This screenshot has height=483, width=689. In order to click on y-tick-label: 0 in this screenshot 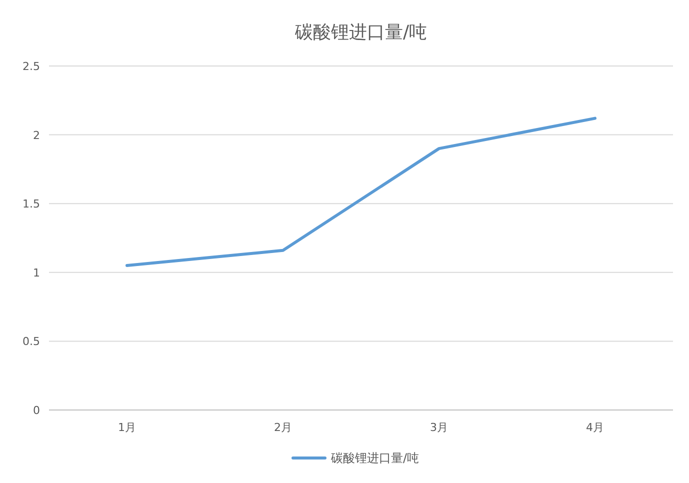, I will do `click(36, 410)`.